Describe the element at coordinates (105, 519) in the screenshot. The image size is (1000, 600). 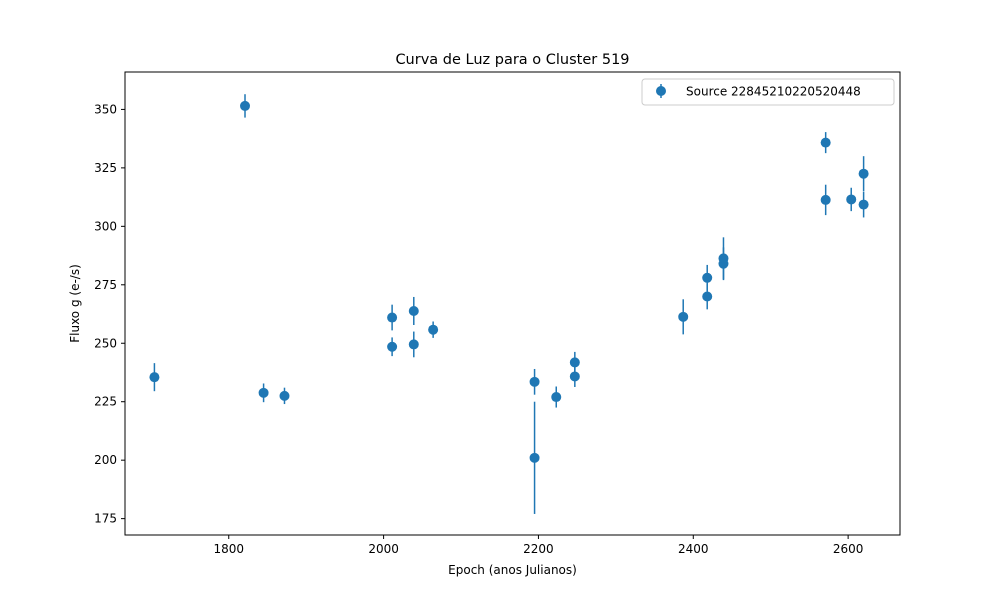
I see `y-tick-label: 175` at that location.